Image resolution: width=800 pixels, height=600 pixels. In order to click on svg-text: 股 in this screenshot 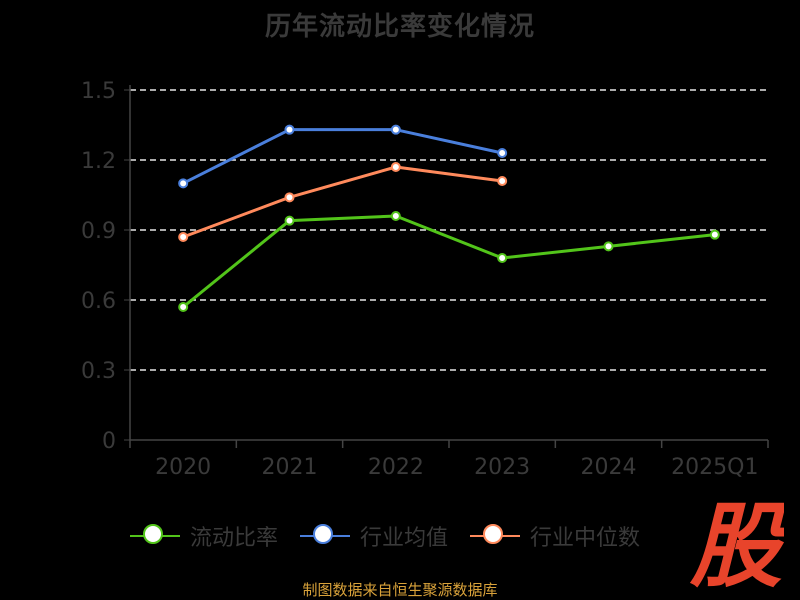, I will do `click(736, 544)`.